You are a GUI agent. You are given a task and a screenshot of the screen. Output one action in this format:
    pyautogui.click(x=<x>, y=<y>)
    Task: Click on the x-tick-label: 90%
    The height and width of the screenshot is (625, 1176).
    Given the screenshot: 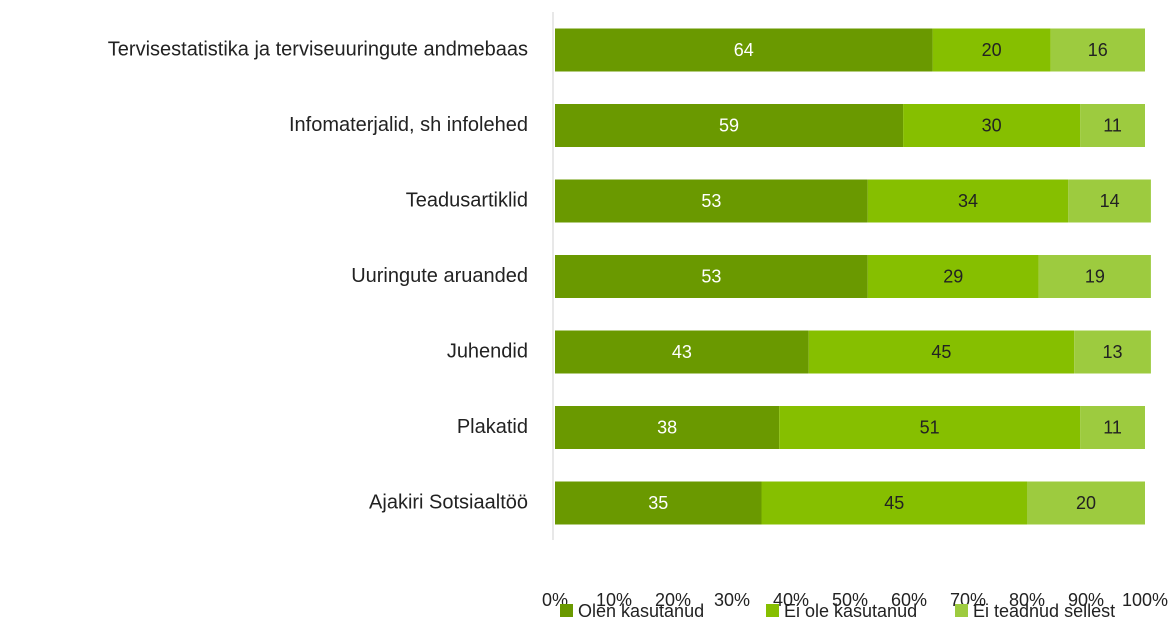 What is the action you would take?
    pyautogui.click(x=1086, y=600)
    